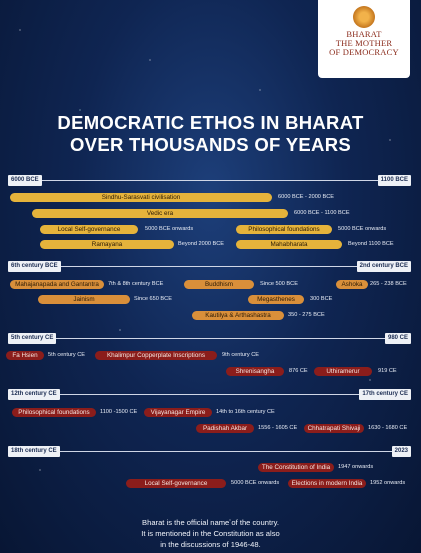 The height and width of the screenshot is (553, 421). What do you see at coordinates (334, 428) in the screenshot?
I see `era-bar: Chhatrapati Shivaji` at bounding box center [334, 428].